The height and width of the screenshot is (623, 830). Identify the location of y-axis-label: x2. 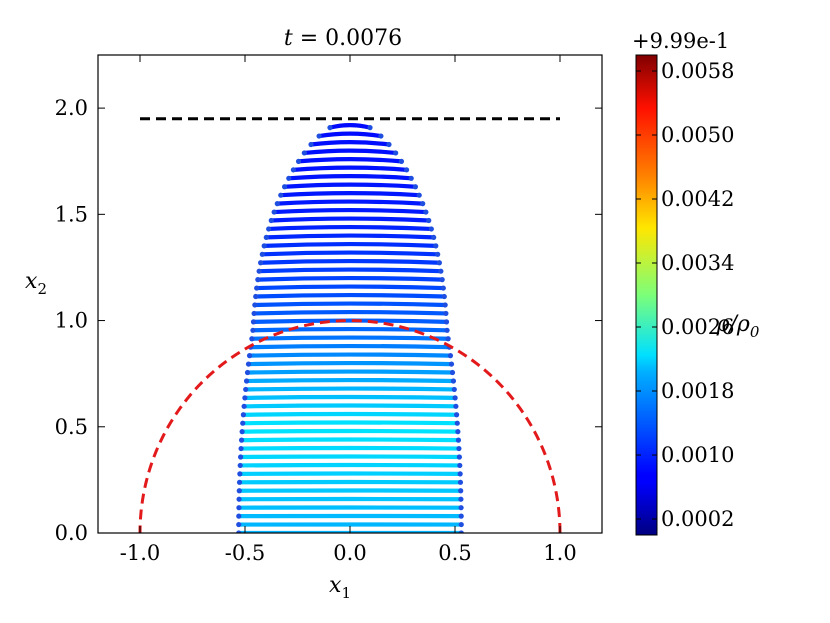
(36, 283).